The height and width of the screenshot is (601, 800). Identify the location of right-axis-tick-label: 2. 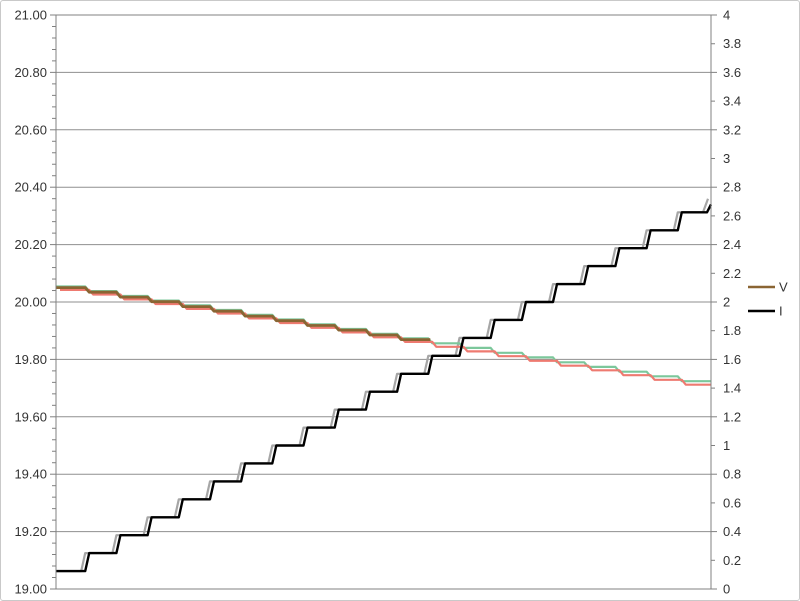
(726, 302).